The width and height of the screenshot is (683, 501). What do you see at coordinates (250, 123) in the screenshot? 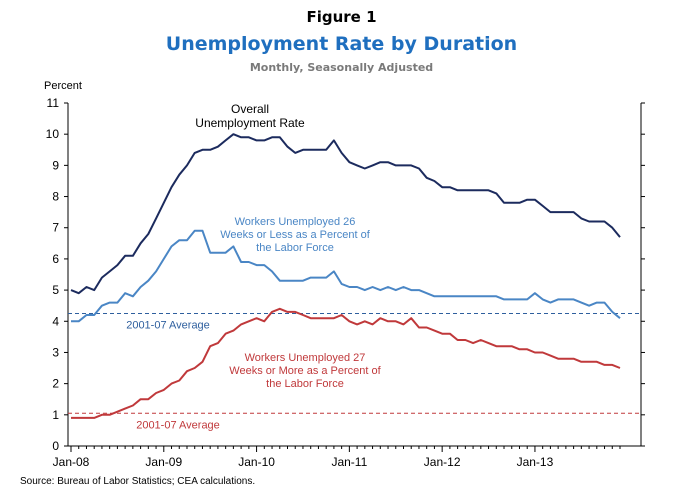
I see `series-label-line: Unemployment Rate` at bounding box center [250, 123].